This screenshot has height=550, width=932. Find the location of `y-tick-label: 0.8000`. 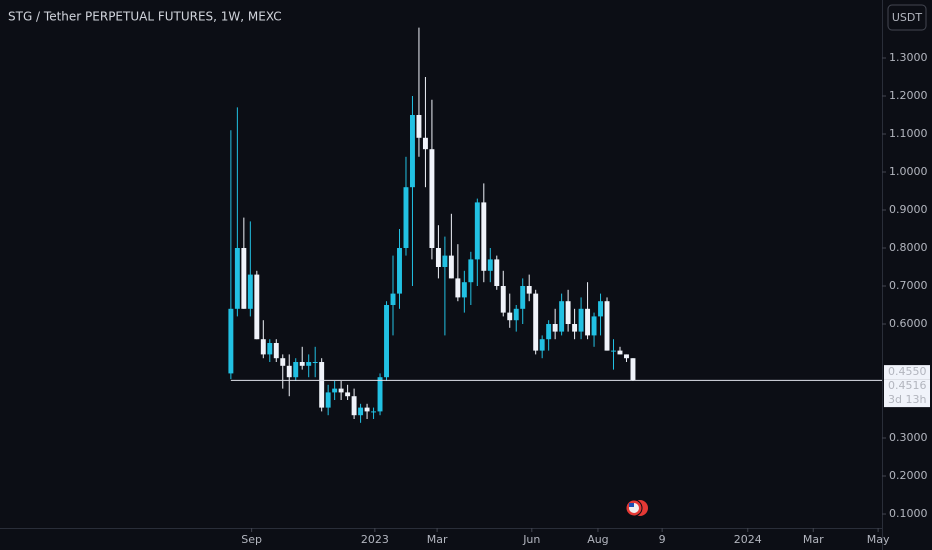

y-tick-label: 0.8000 is located at coordinates (908, 247).